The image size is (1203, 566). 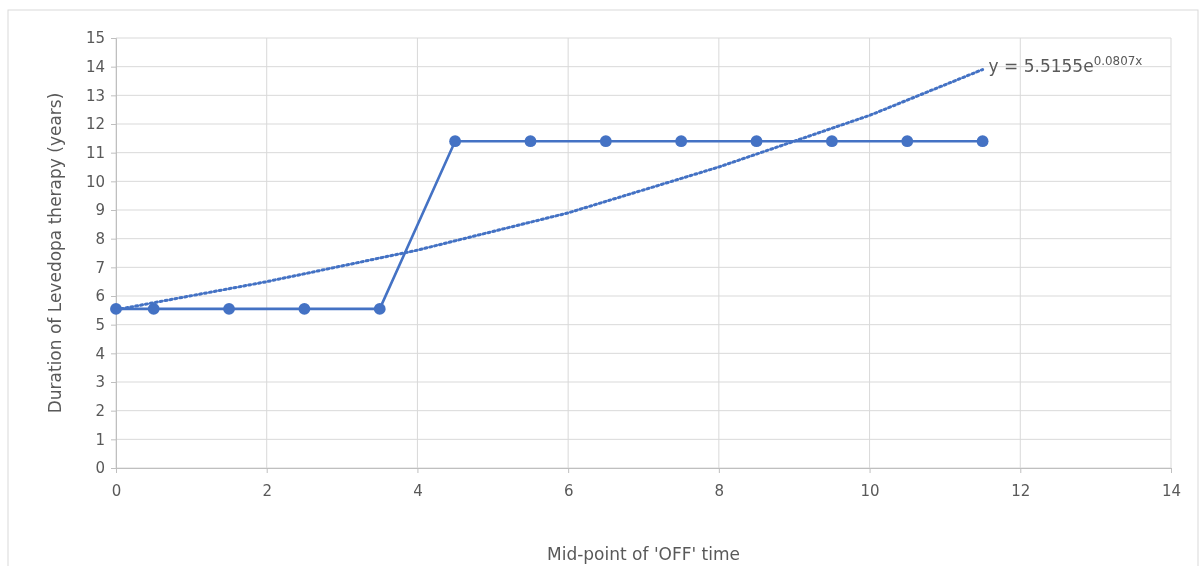 I want to click on y-tick-label: 10, so click(x=95, y=181).